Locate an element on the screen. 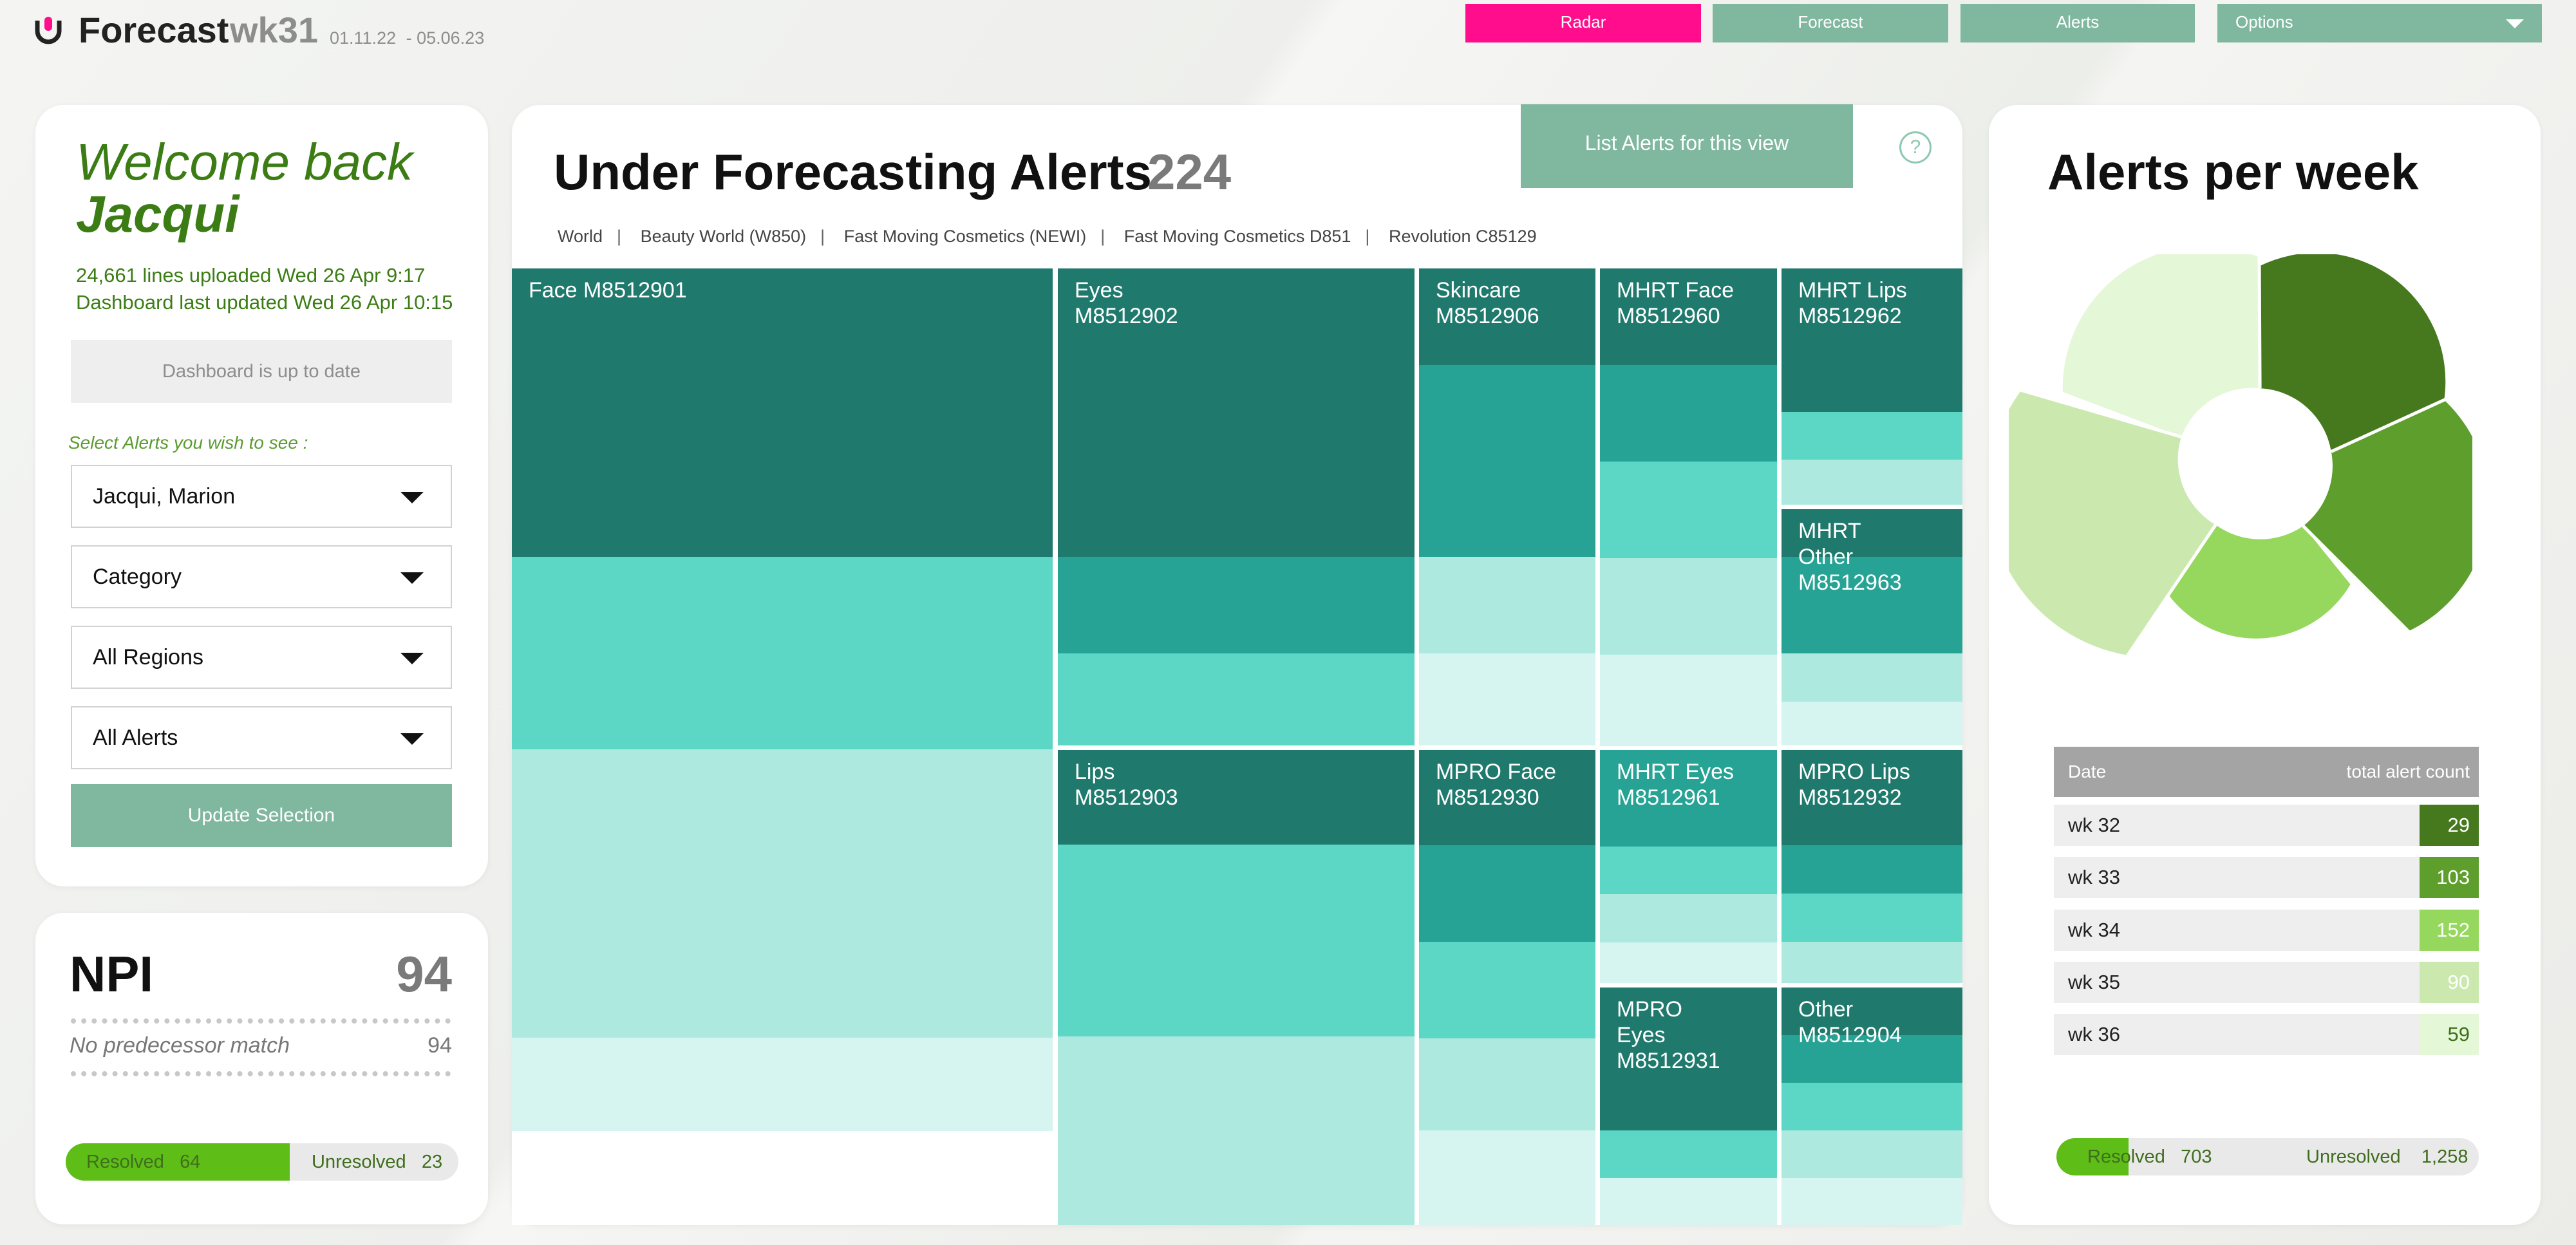  npi-resolved-value: 64 is located at coordinates (190, 1162).